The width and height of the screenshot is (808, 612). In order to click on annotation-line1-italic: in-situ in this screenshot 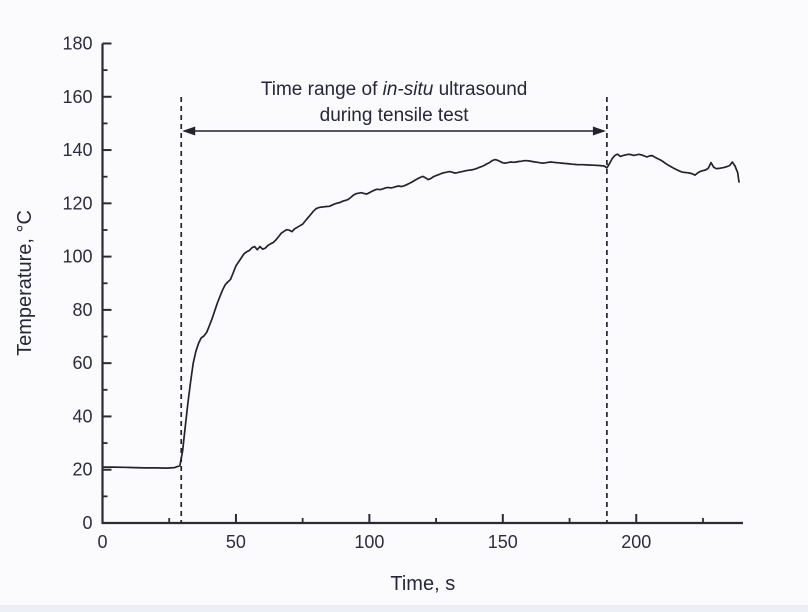, I will do `click(408, 89)`.